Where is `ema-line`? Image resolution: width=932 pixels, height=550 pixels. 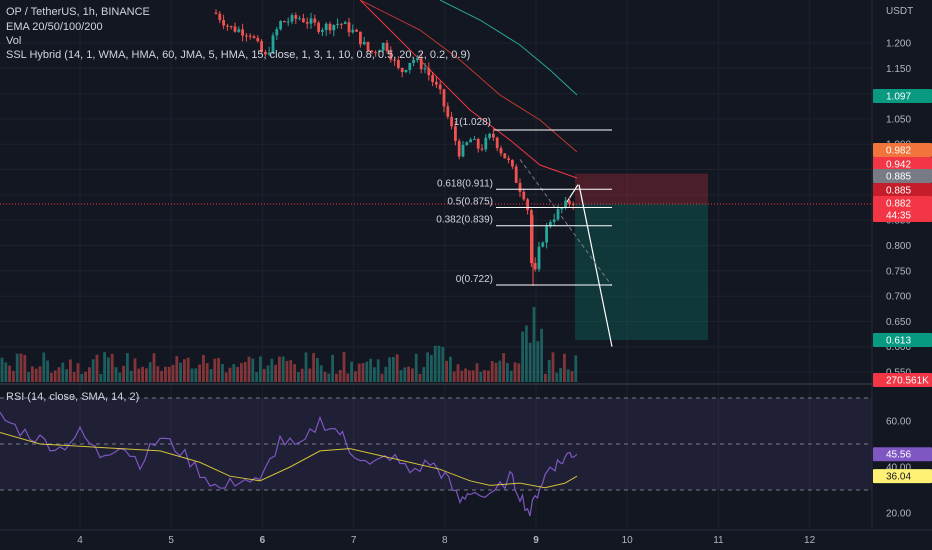 ema-line is located at coordinates (468, 89).